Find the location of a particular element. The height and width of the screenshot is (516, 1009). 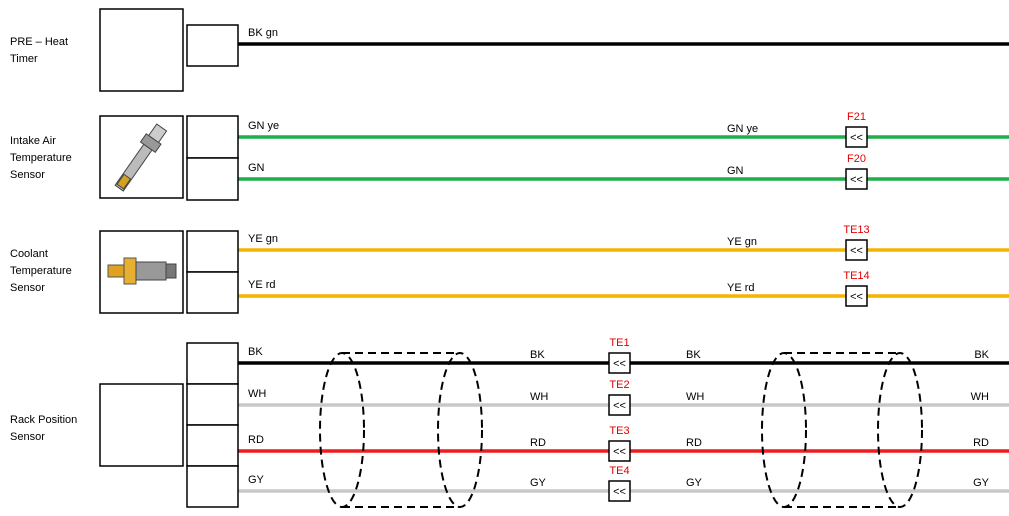

connector-id: F21 is located at coordinates (856, 117).